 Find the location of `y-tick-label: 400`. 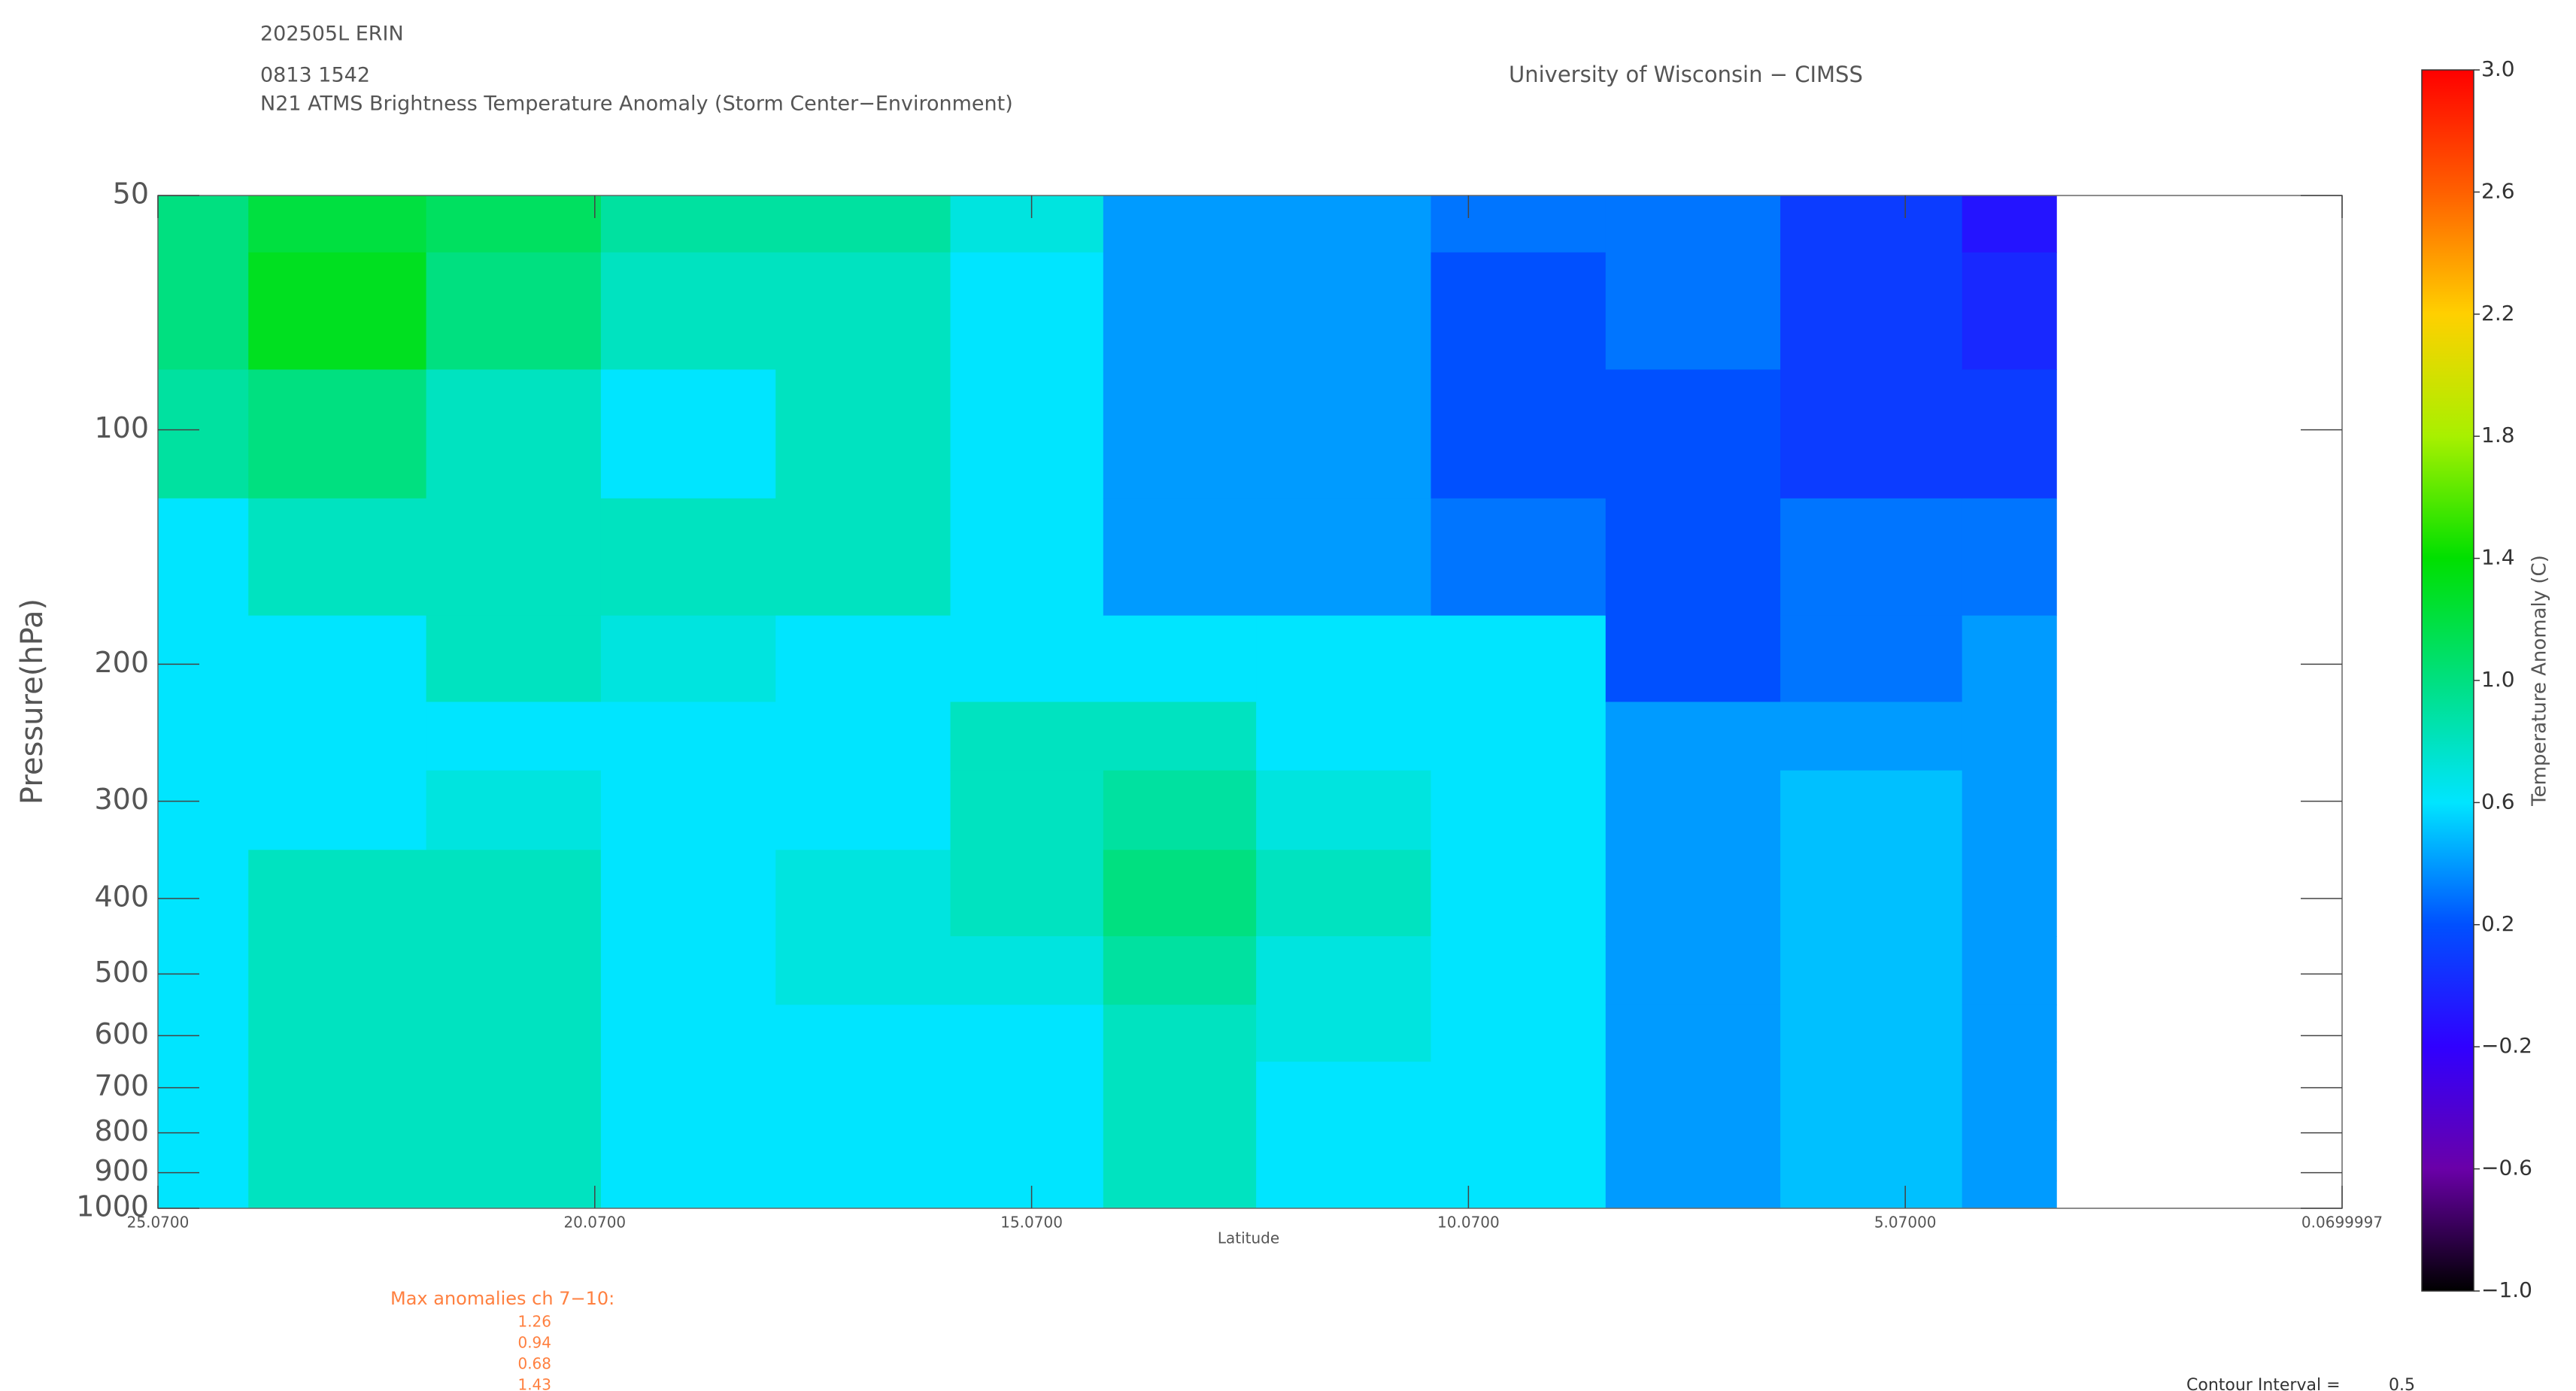

y-tick-label: 400 is located at coordinates (121, 896).